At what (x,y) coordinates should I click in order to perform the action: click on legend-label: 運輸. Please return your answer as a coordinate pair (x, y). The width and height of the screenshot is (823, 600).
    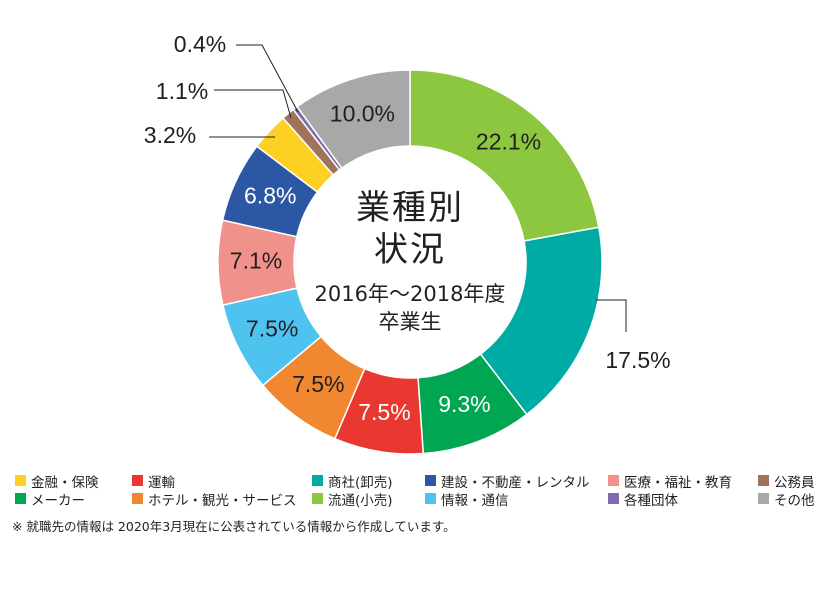
    Looking at the image, I should click on (161, 482).